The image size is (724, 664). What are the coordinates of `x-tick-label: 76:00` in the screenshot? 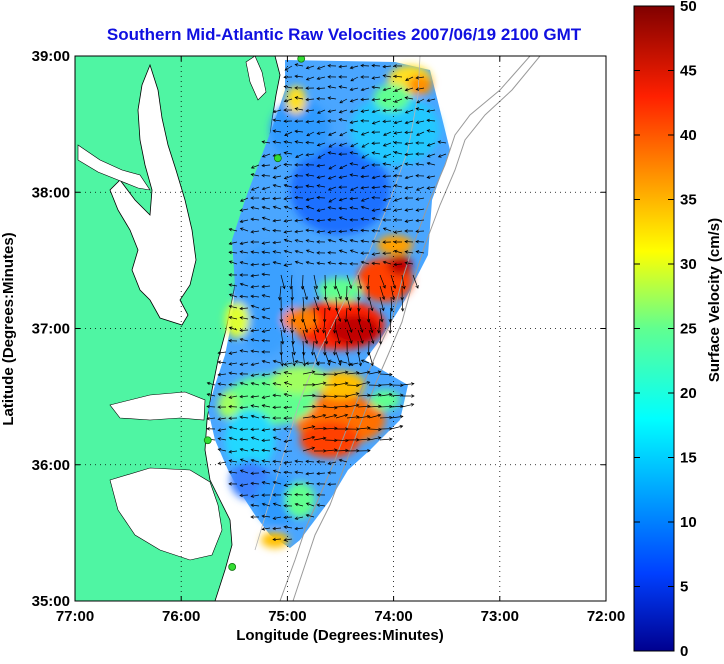 It's located at (181, 616).